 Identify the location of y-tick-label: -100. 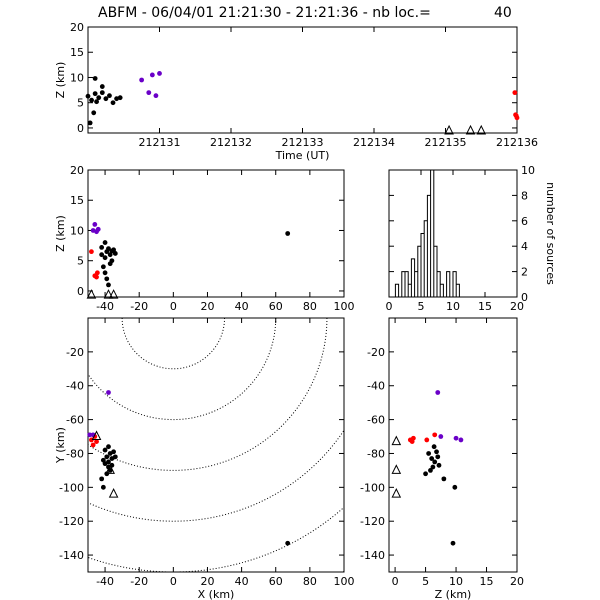
(71, 487).